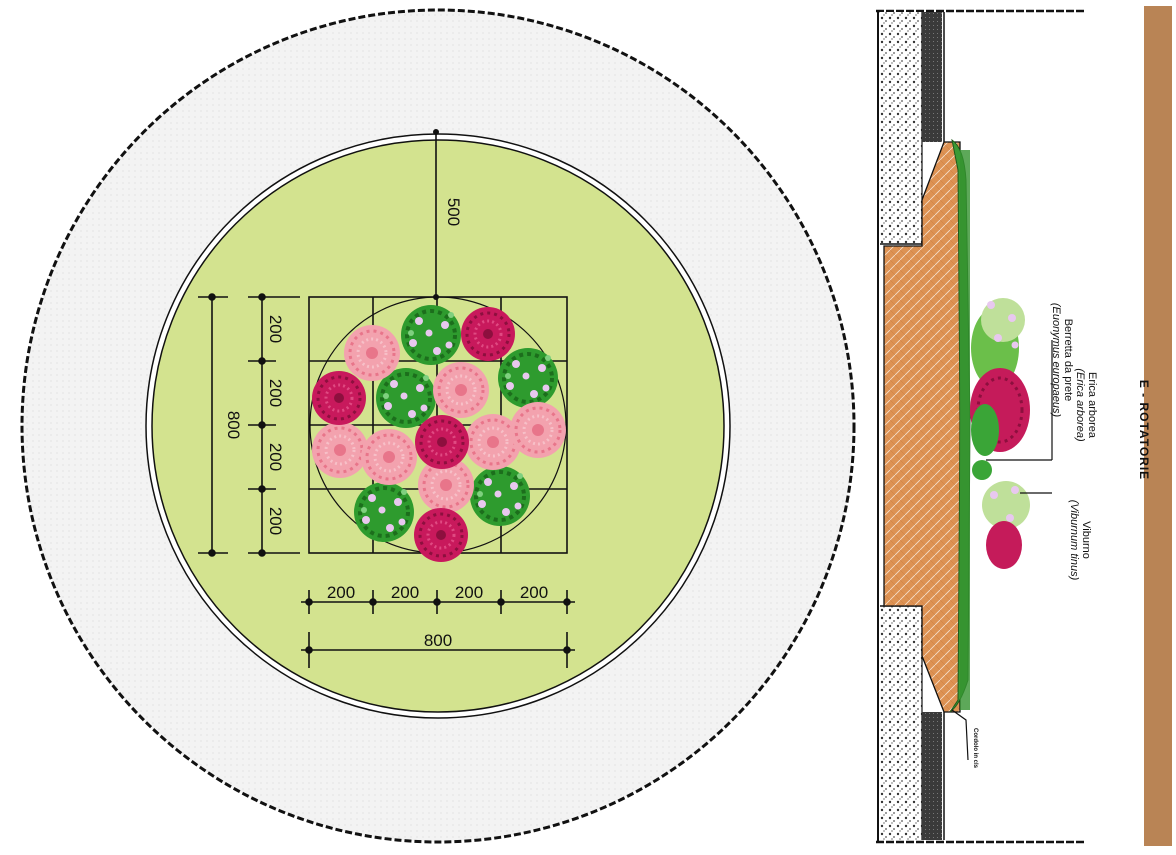  Describe the element at coordinates (453, 212) in the screenshot. I see `dim-label-500: 500` at that location.